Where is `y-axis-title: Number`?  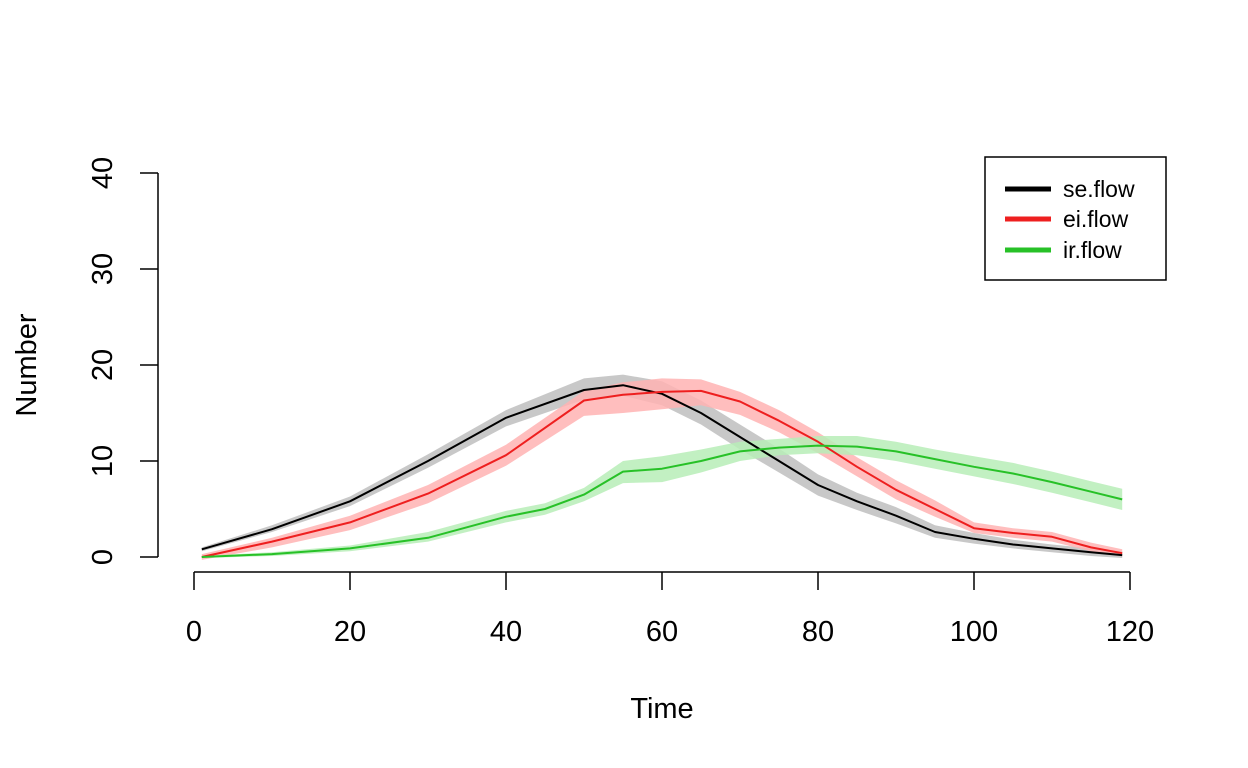
y-axis-title: Number is located at coordinates (27, 364).